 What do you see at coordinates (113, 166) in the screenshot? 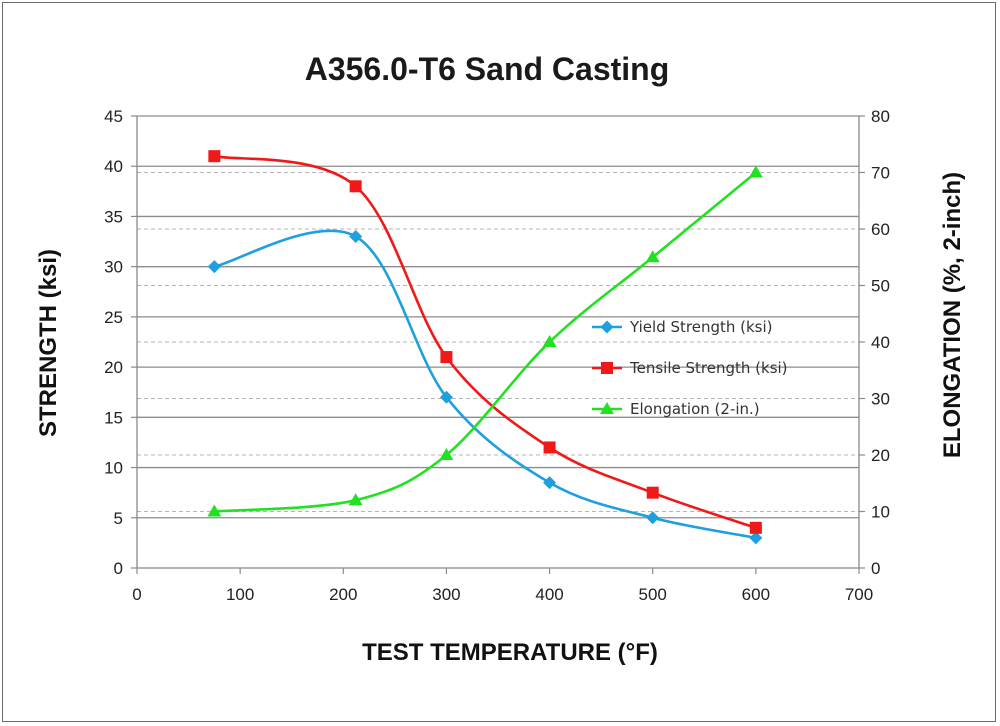
I see `y-tick-label: 40` at bounding box center [113, 166].